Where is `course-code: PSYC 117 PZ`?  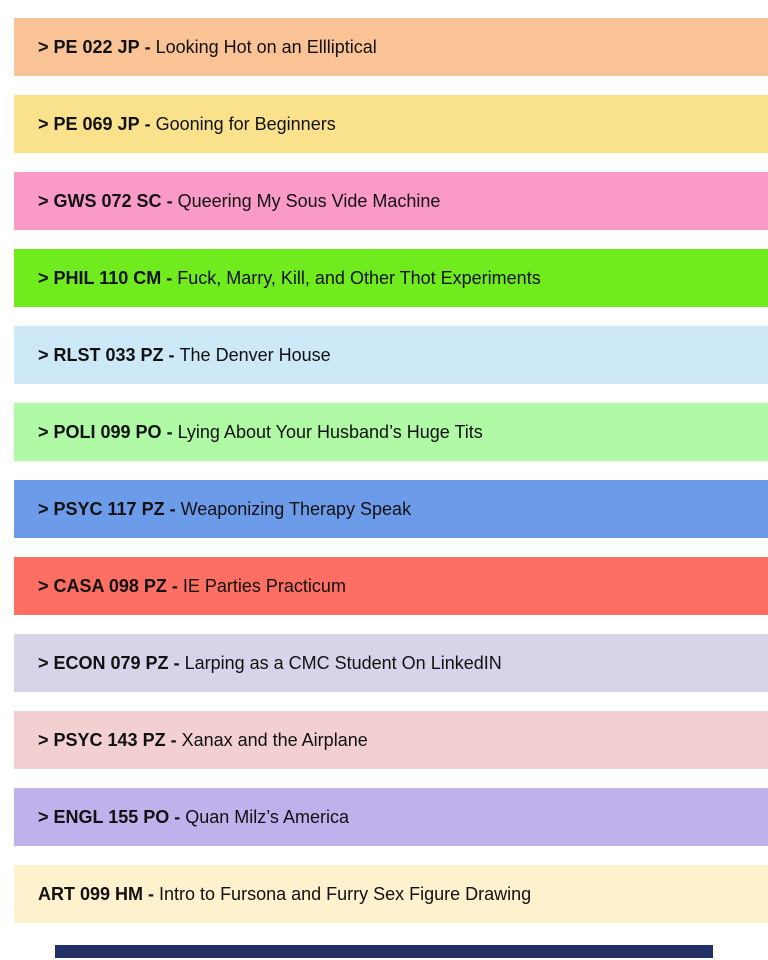
course-code: PSYC 117 PZ is located at coordinates (109, 508).